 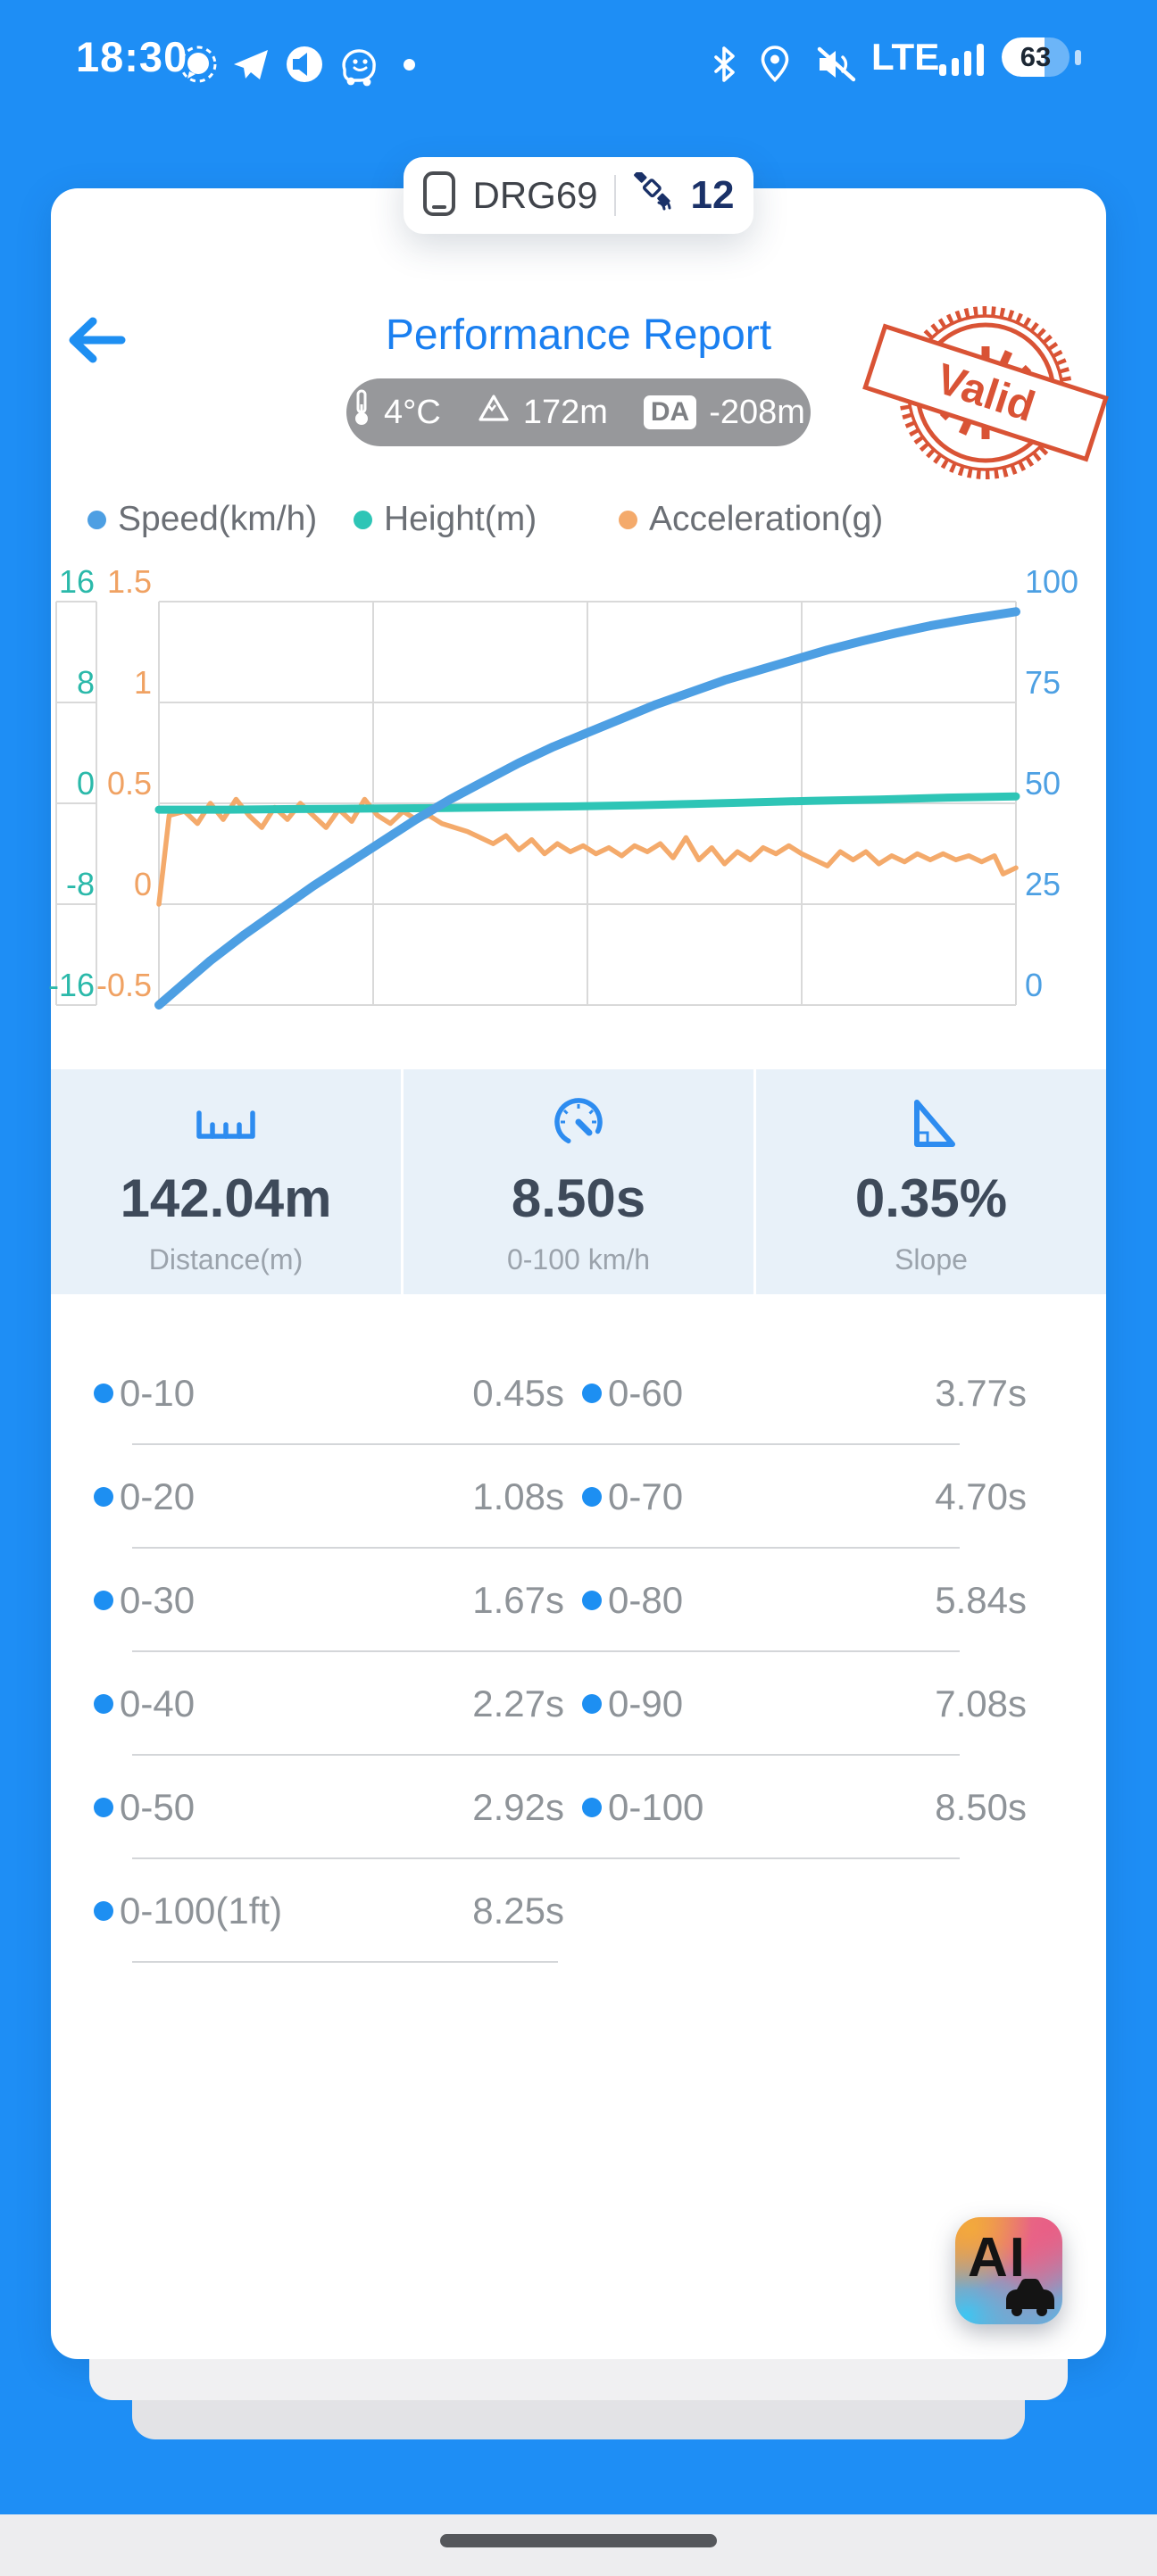 I want to click on split-label: 0-100, so click(x=656, y=1807).